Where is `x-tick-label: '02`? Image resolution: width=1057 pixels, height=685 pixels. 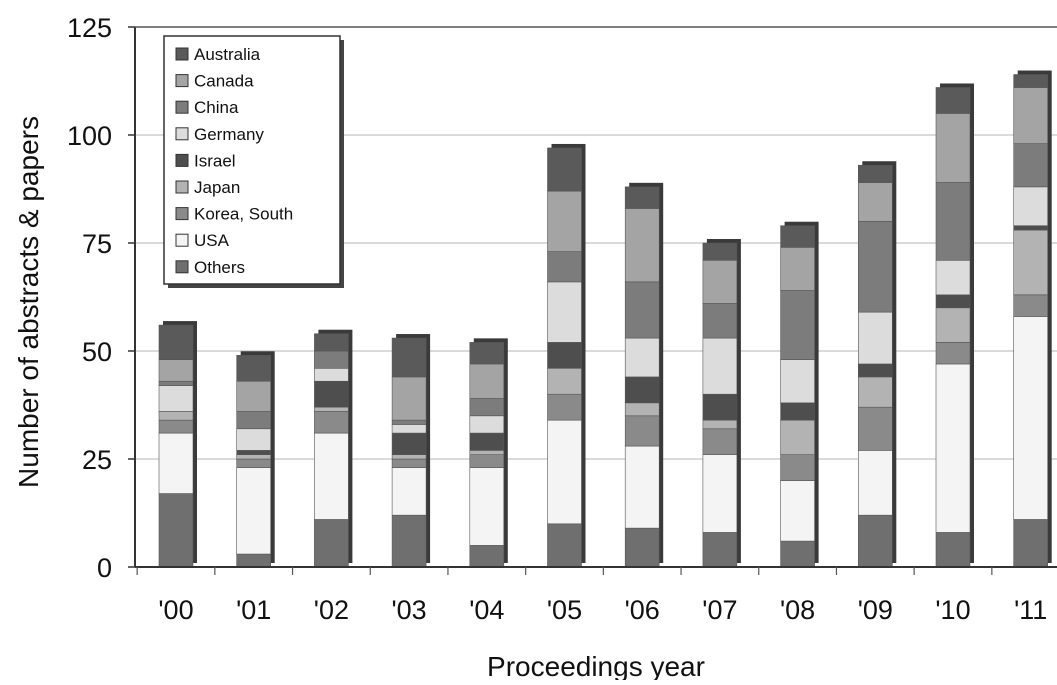
x-tick-label: '02 is located at coordinates (331, 610).